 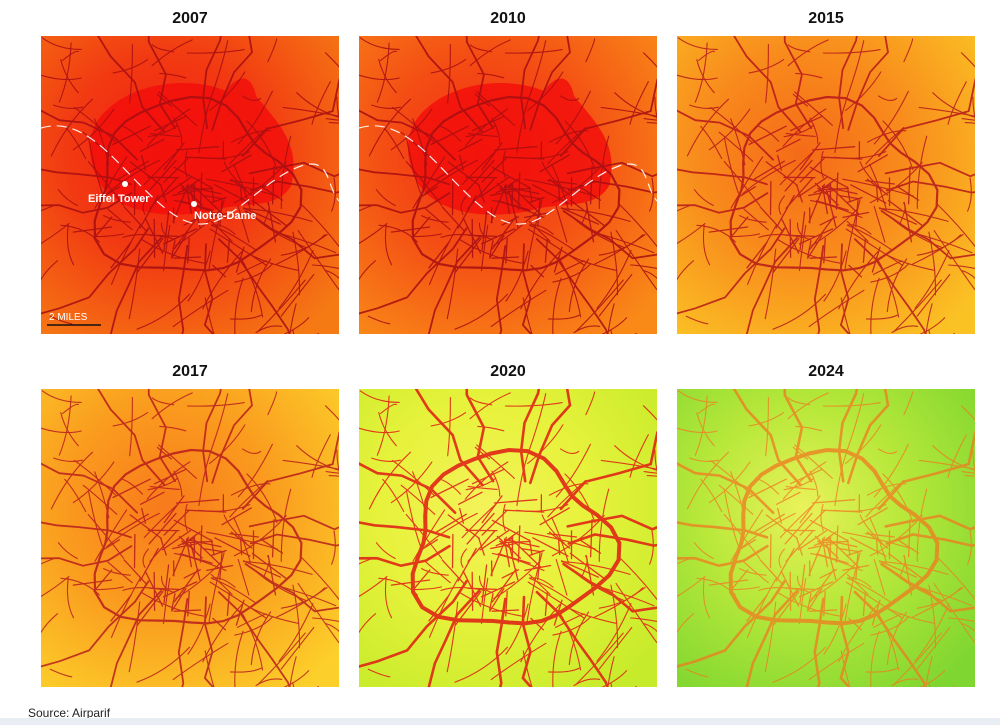 What do you see at coordinates (826, 18) in the screenshot?
I see `panel-title: 2015` at bounding box center [826, 18].